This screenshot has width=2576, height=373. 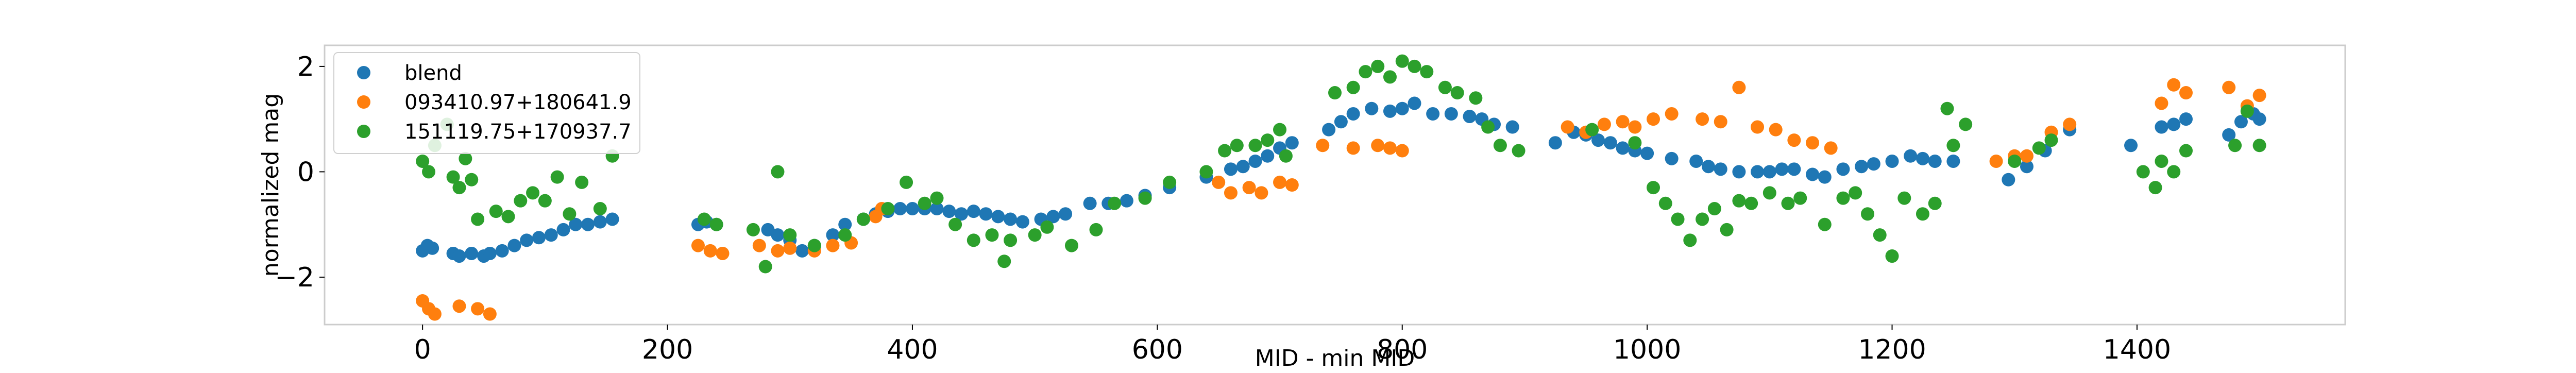 What do you see at coordinates (1647, 349) in the screenshot?
I see `x-tick-label: 1000` at bounding box center [1647, 349].